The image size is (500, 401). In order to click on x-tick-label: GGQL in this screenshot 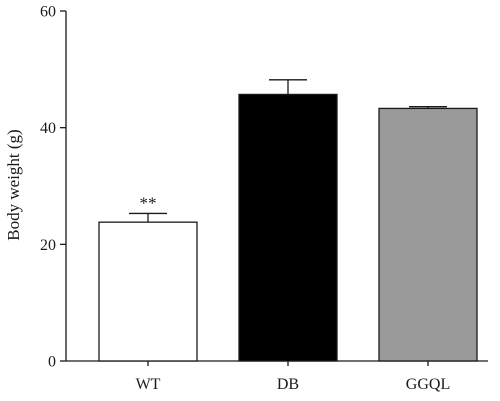, I will do `click(428, 384)`.